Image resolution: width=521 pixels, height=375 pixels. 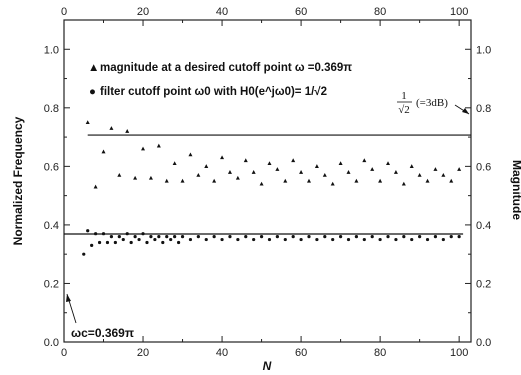 What do you see at coordinates (404, 110) in the screenshot?
I see `db-denominator: √2` at bounding box center [404, 110].